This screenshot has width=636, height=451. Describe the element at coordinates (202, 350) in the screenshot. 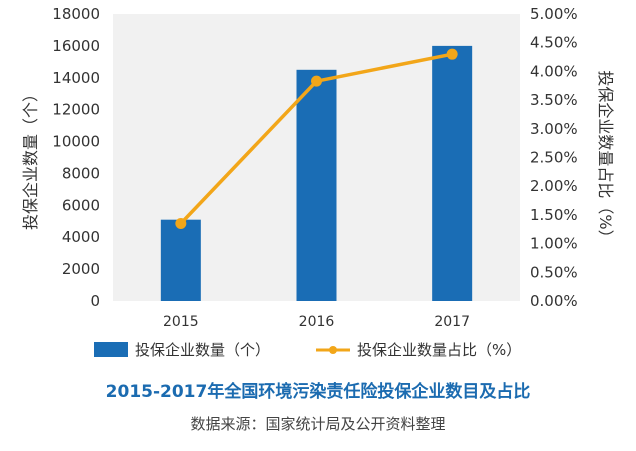

I see `legend-bar-label: 投保企业数量（个）` at that location.